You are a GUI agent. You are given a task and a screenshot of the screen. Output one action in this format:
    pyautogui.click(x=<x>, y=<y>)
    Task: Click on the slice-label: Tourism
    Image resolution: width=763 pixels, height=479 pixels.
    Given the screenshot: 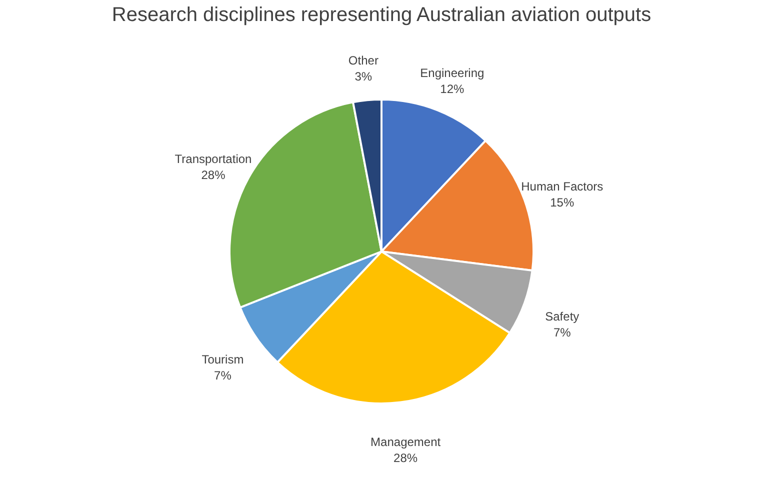 What is the action you would take?
    pyautogui.click(x=223, y=359)
    